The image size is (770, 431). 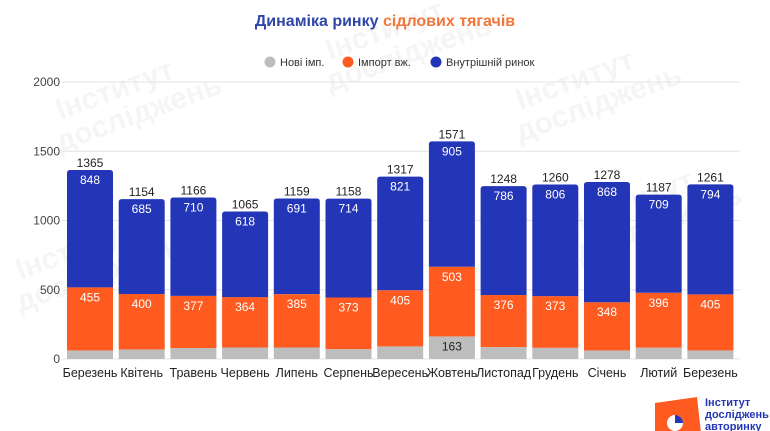 What do you see at coordinates (194, 373) in the screenshot?
I see `x-tick-label: Травень` at bounding box center [194, 373].